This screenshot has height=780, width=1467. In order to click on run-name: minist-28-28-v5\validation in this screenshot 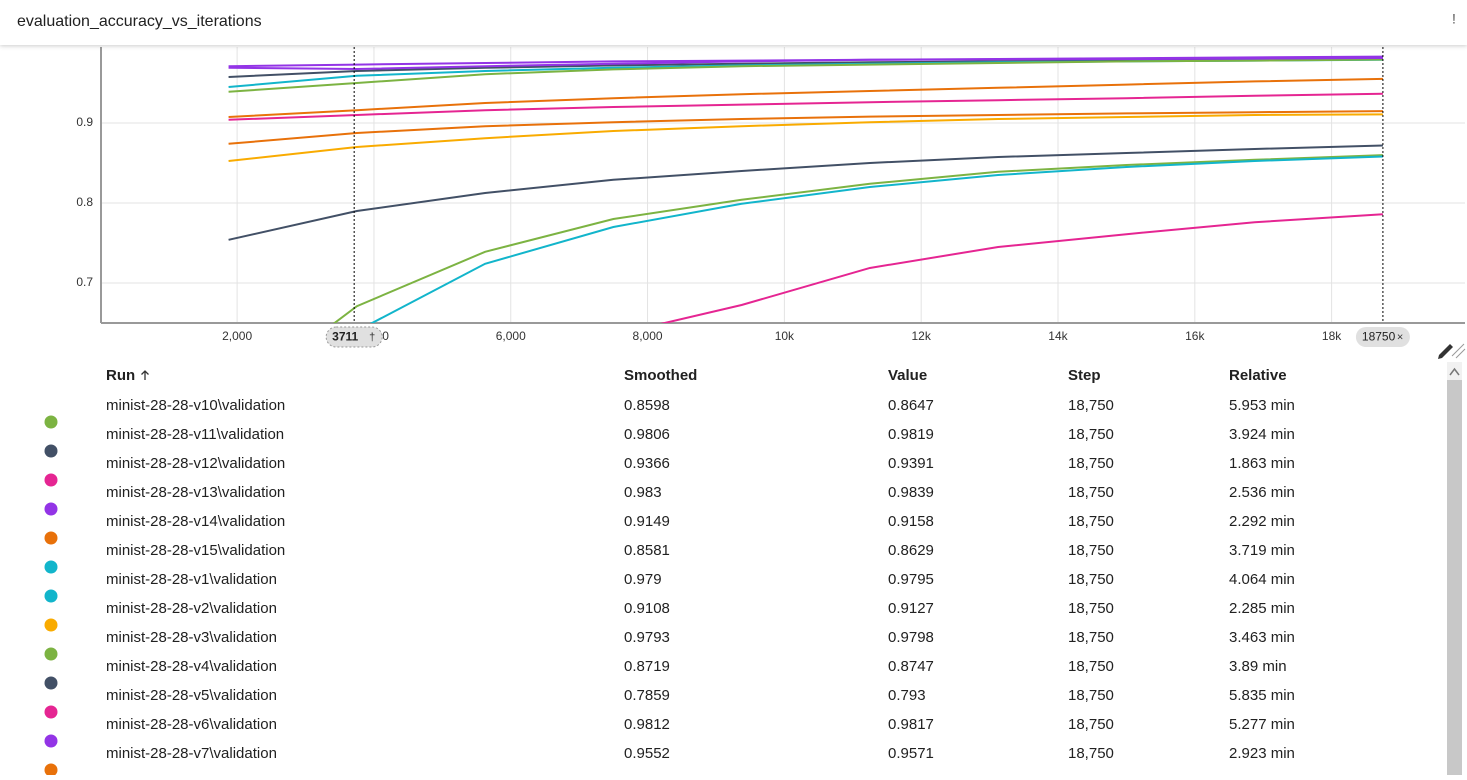, I will do `click(191, 695)`.